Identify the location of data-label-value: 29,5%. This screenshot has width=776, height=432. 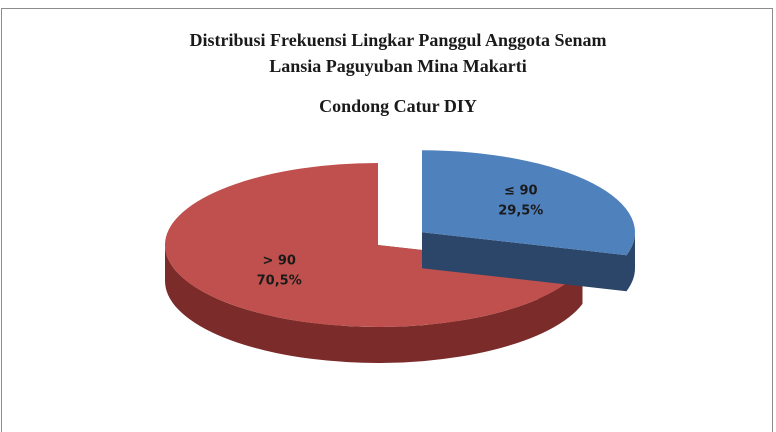
(520, 211).